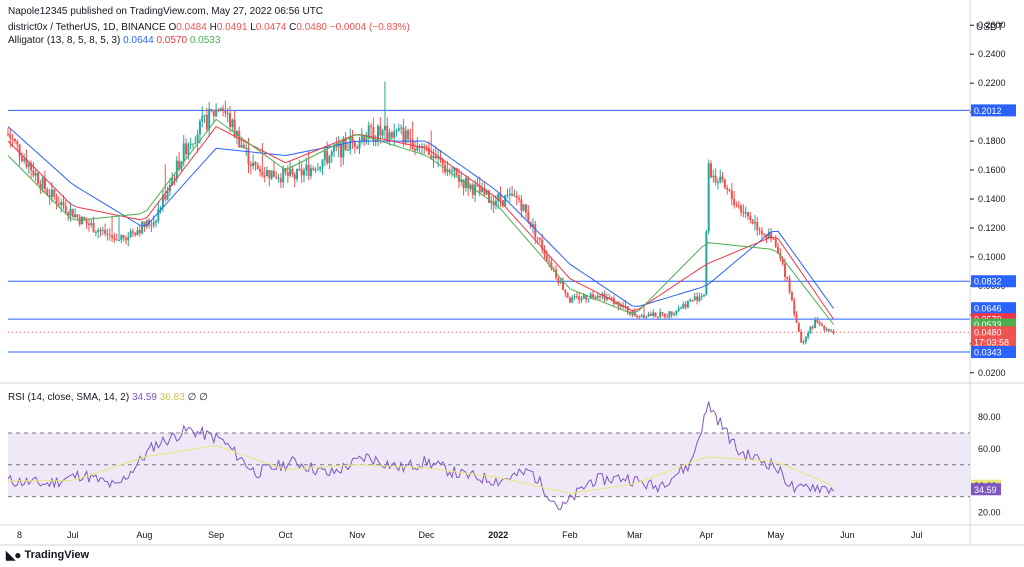  What do you see at coordinates (271, 27) in the screenshot?
I see `low-value: 0.0474` at bounding box center [271, 27].